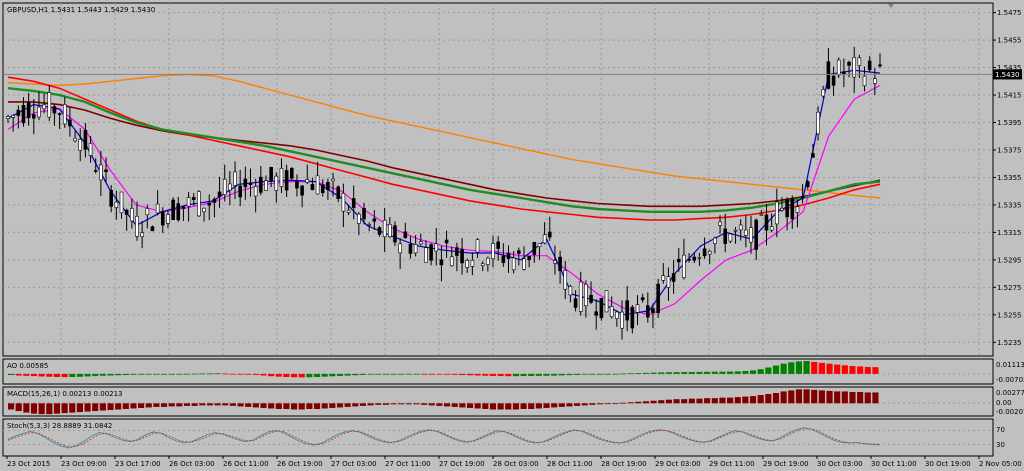 The image size is (1024, 471). What do you see at coordinates (192, 464) in the screenshot?
I see `time-tick-label: 26 Oct 03:00` at bounding box center [192, 464].